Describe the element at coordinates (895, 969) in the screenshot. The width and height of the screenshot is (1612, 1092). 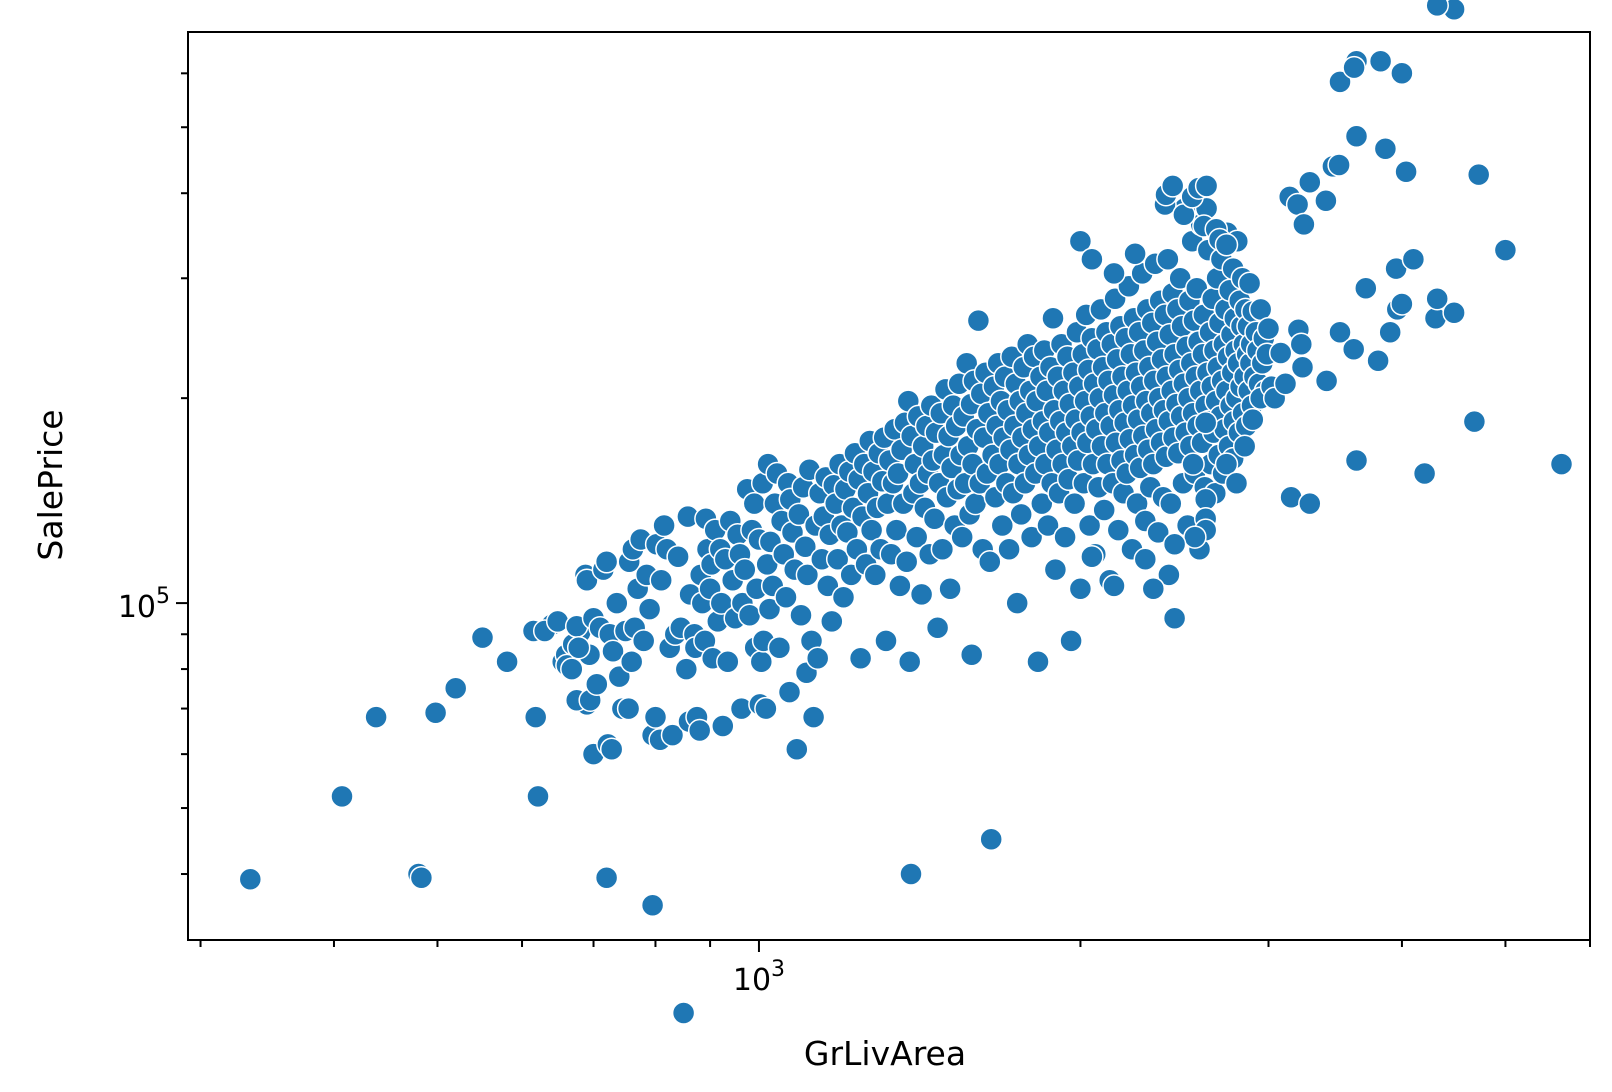
I see `x-axis-ticks: 103` at that location.